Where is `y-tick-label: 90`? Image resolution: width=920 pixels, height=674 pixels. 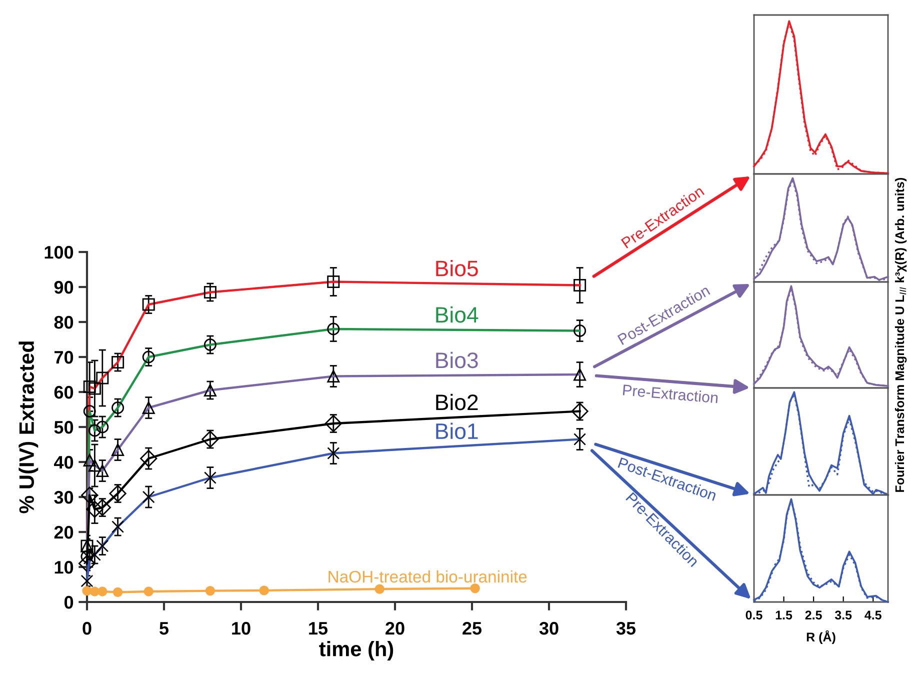 y-tick-label: 90 is located at coordinates (64, 287).